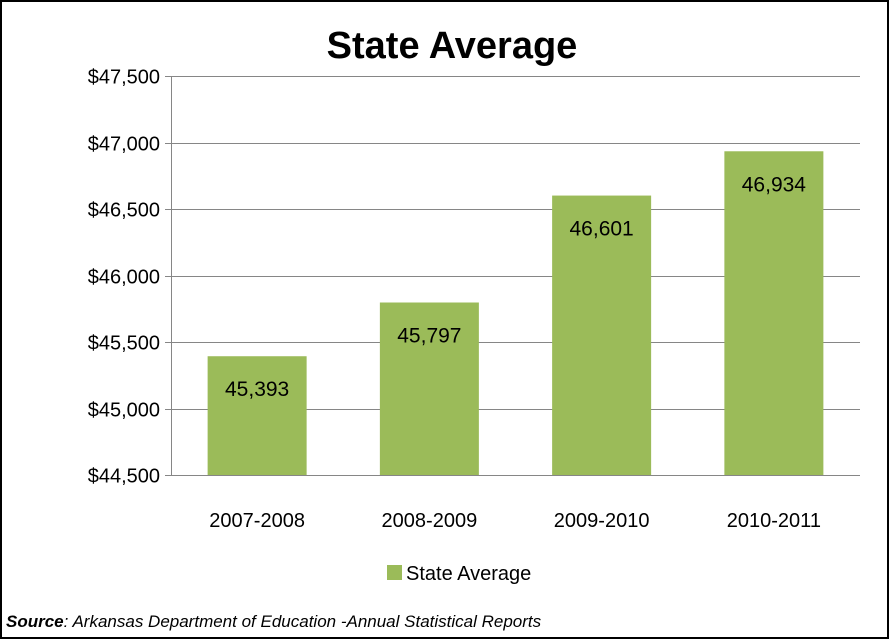 This screenshot has height=639, width=889. What do you see at coordinates (602, 521) in the screenshot?
I see `x-tick-label: 2009-2010` at bounding box center [602, 521].